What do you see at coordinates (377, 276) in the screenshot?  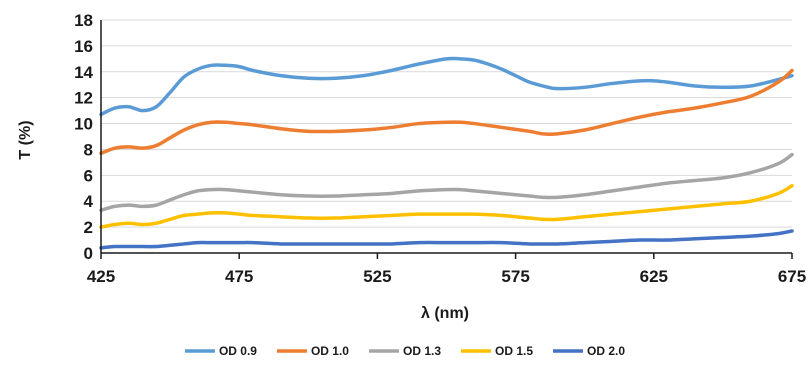 I see `x-tick-label: 525` at bounding box center [377, 276].